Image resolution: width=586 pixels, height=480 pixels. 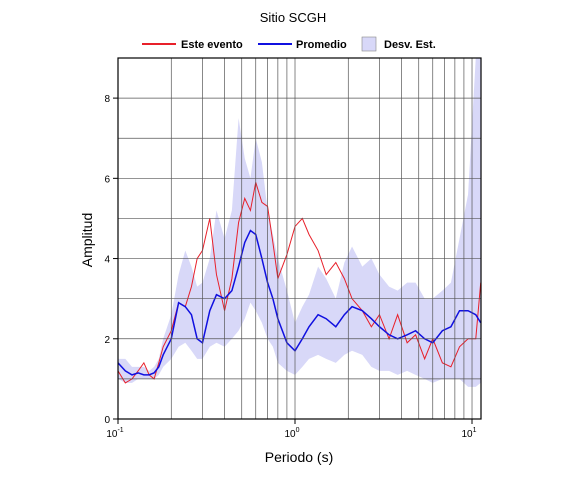 I want to click on x-axis-label: Periodo (s), so click(x=299, y=457).